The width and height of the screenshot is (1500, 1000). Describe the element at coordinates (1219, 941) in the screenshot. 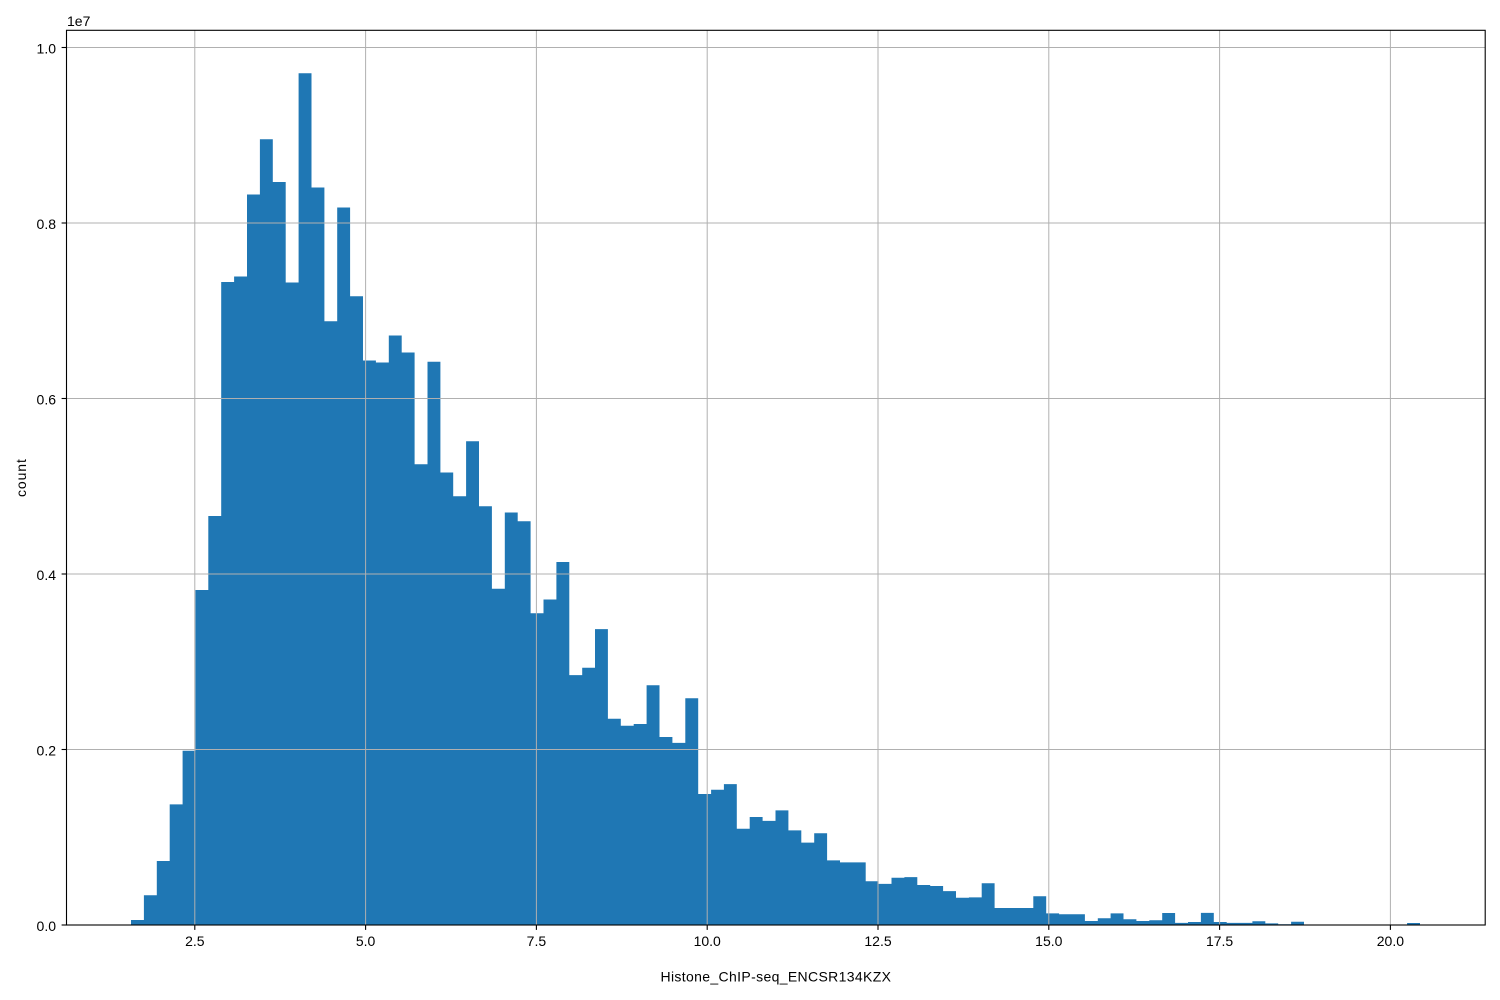

I see `svg-text: 17.5` at that location.